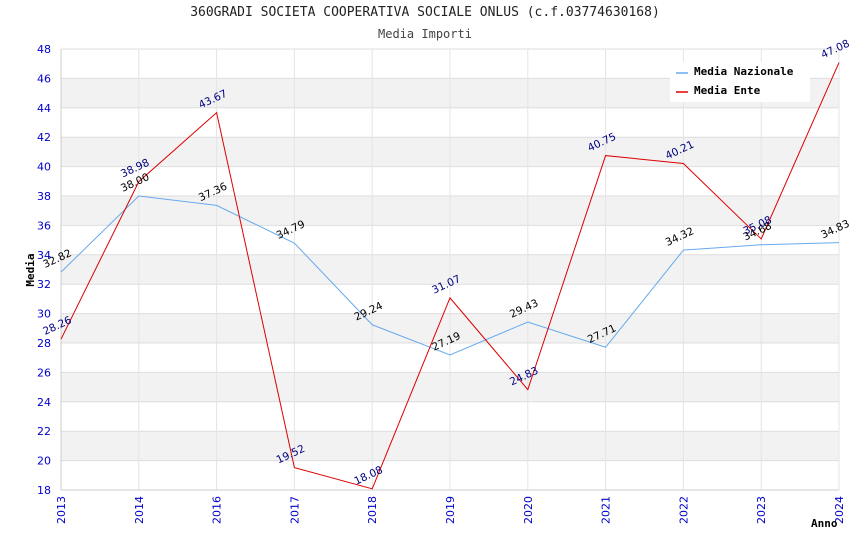  What do you see at coordinates (761, 510) in the screenshot?
I see `x-tick-label: 2023` at bounding box center [761, 510].